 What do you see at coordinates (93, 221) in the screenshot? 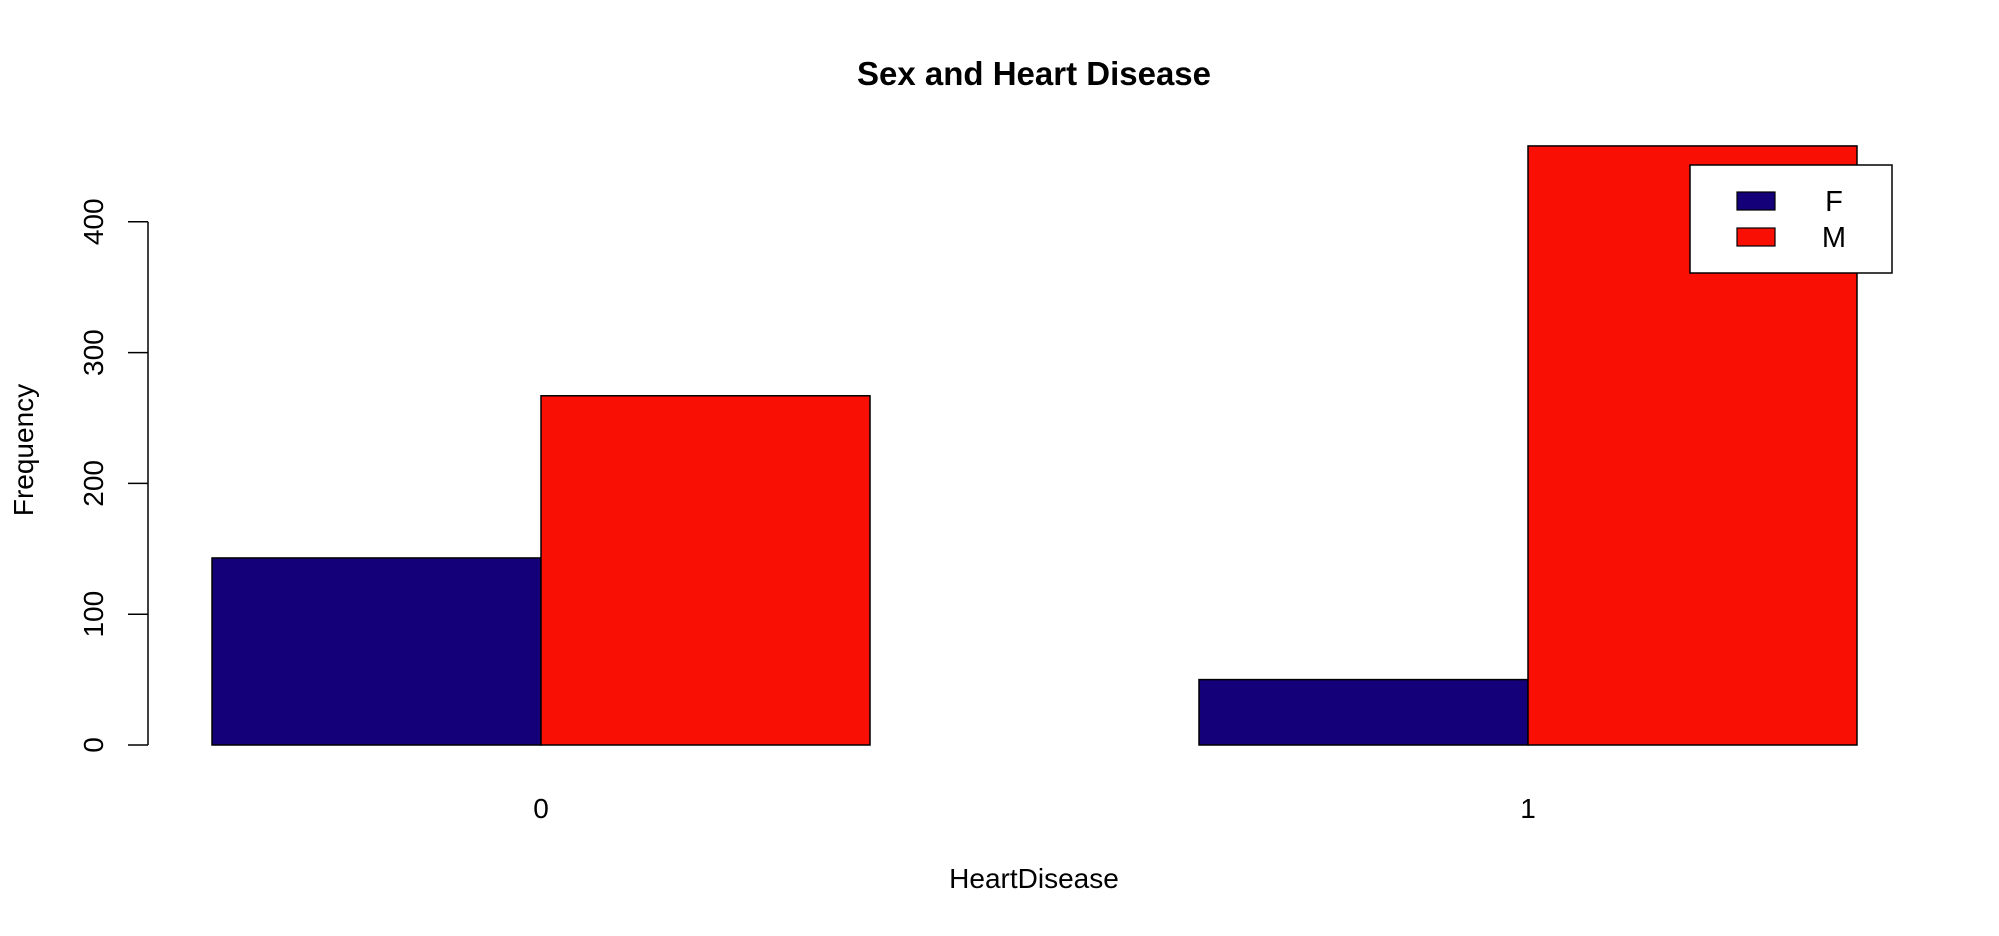
I see `y-tick-label-400: 400` at bounding box center [93, 221].